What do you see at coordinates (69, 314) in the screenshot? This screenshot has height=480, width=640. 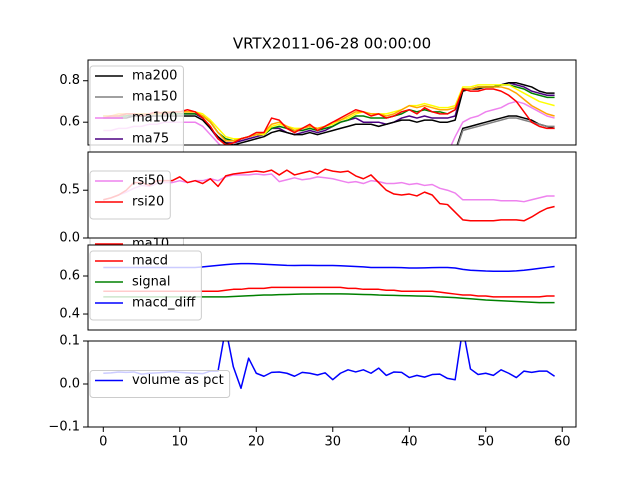 I see `y-tick-label: 0.4` at bounding box center [69, 314].